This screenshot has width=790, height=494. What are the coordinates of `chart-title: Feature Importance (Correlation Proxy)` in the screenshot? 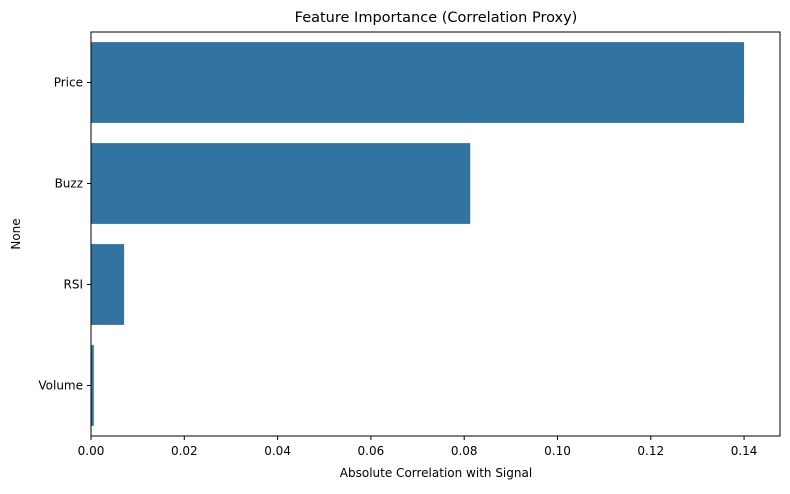 It's located at (436, 18).